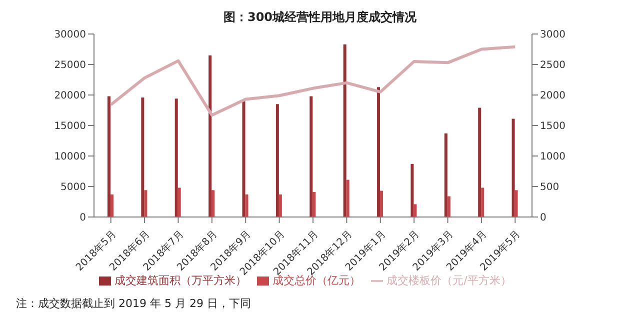 This screenshot has width=640, height=328. I want to click on y2-tick-label: 2000, so click(553, 96).